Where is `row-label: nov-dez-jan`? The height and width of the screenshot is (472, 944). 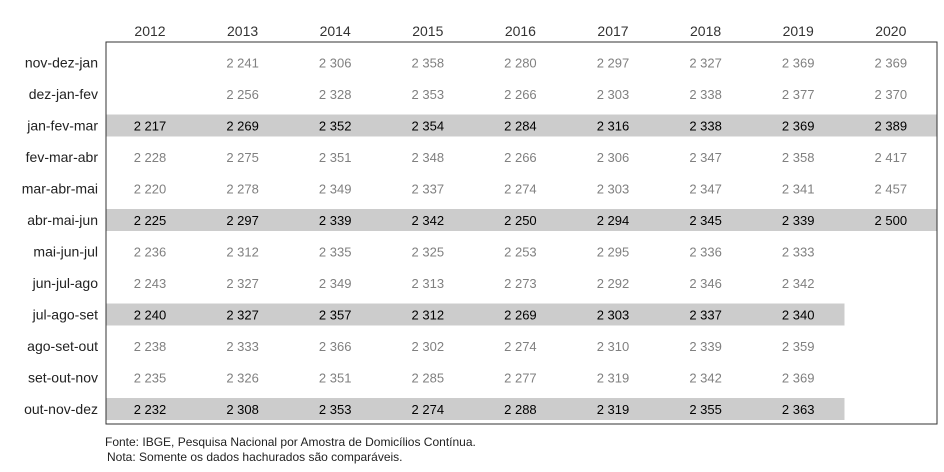 row-label: nov-dez-jan is located at coordinates (61, 63).